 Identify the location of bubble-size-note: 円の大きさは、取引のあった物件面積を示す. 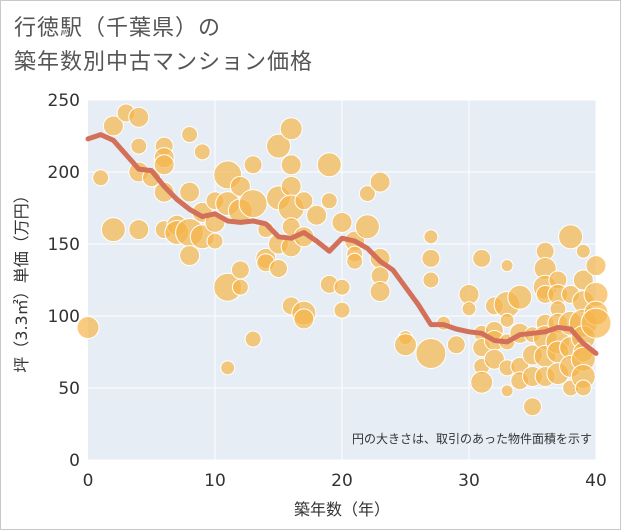
(472, 438).